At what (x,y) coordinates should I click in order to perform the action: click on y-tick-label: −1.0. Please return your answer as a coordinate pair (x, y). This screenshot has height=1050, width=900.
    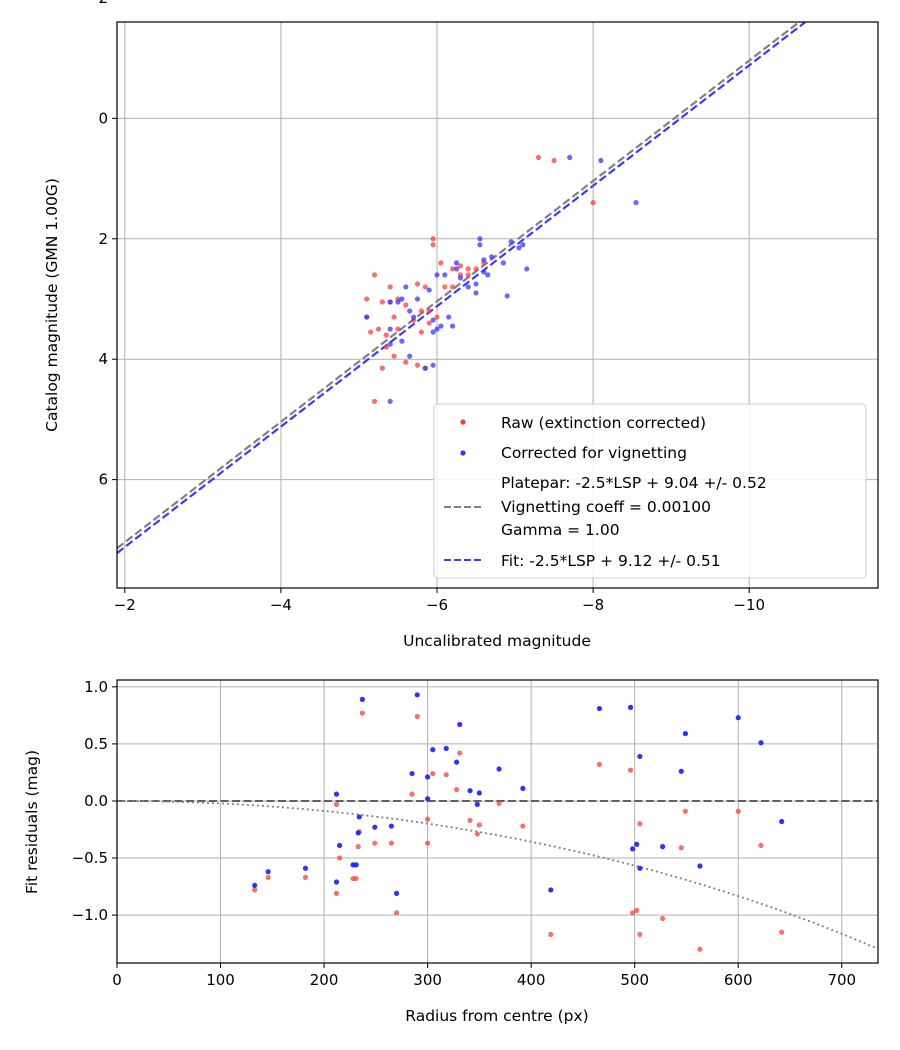
    Looking at the image, I should click on (90, 915).